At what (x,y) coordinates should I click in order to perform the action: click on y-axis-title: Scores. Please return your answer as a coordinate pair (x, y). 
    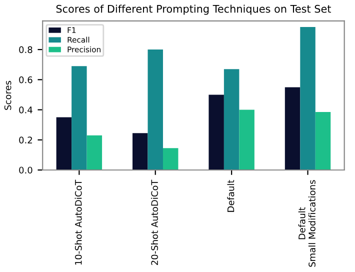
    Looking at the image, I should click on (8, 95).